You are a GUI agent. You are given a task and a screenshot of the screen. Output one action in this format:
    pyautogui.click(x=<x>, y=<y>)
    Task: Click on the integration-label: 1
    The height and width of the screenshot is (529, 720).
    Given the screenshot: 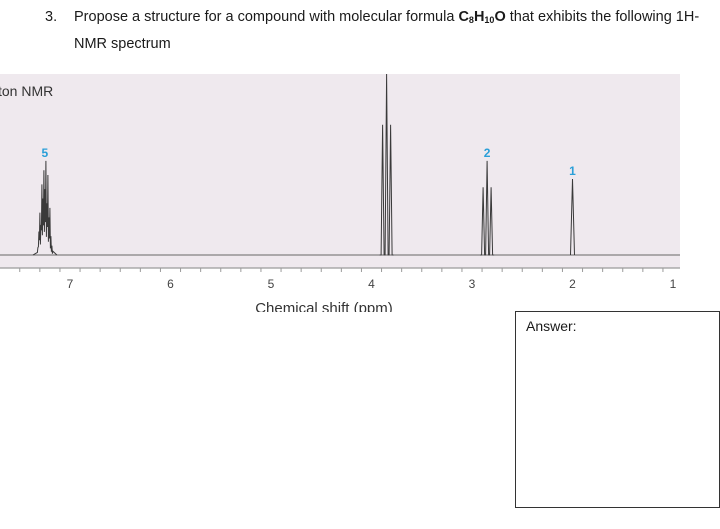 What is the action you would take?
    pyautogui.click(x=572, y=171)
    